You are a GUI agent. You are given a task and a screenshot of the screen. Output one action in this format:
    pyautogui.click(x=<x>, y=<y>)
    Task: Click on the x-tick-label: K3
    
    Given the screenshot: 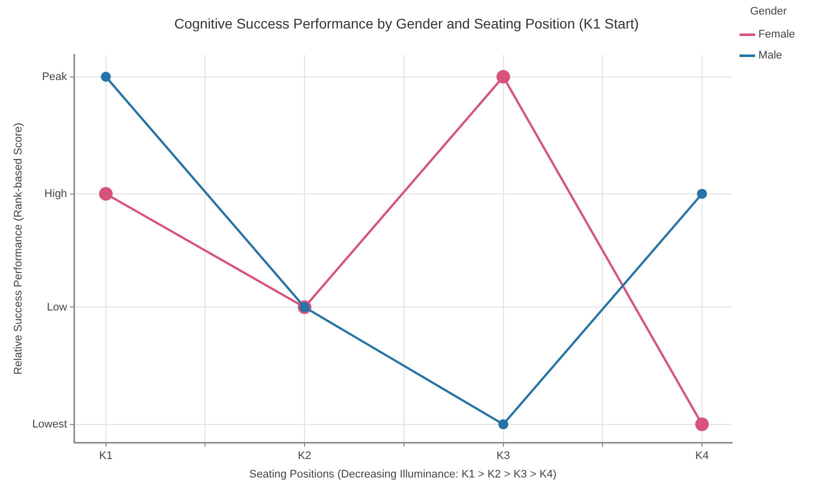 What is the action you would take?
    pyautogui.click(x=503, y=456)
    